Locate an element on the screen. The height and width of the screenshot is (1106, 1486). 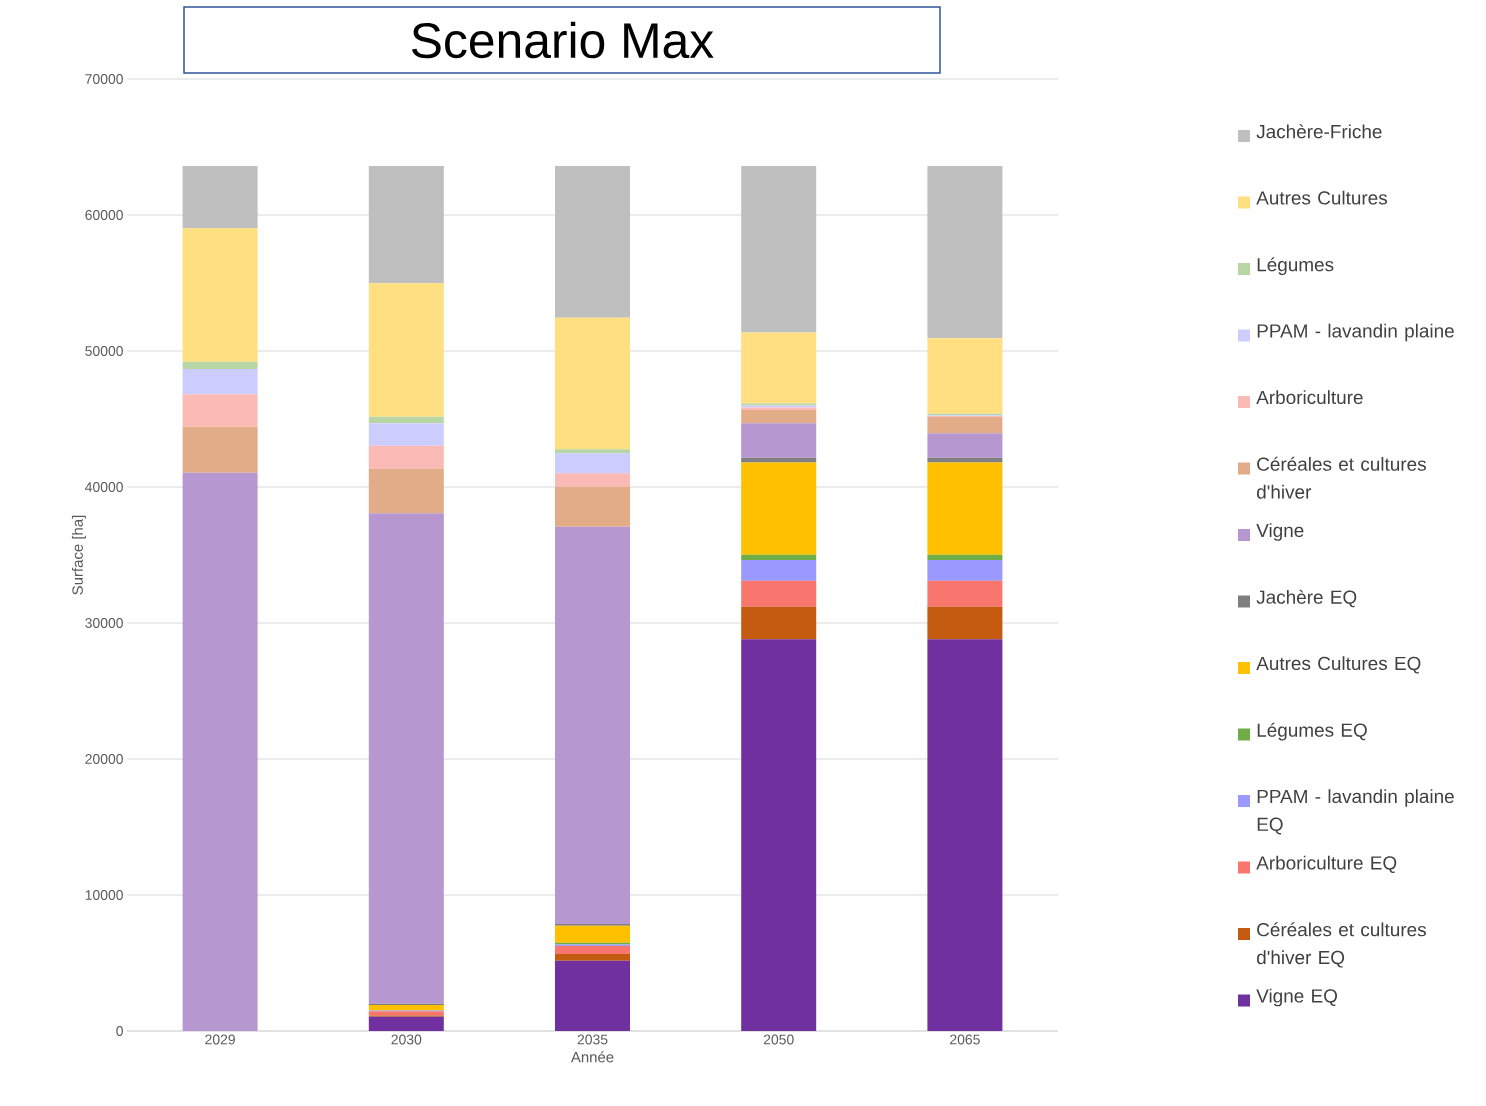
x-axis-title: Année is located at coordinates (592, 1057).